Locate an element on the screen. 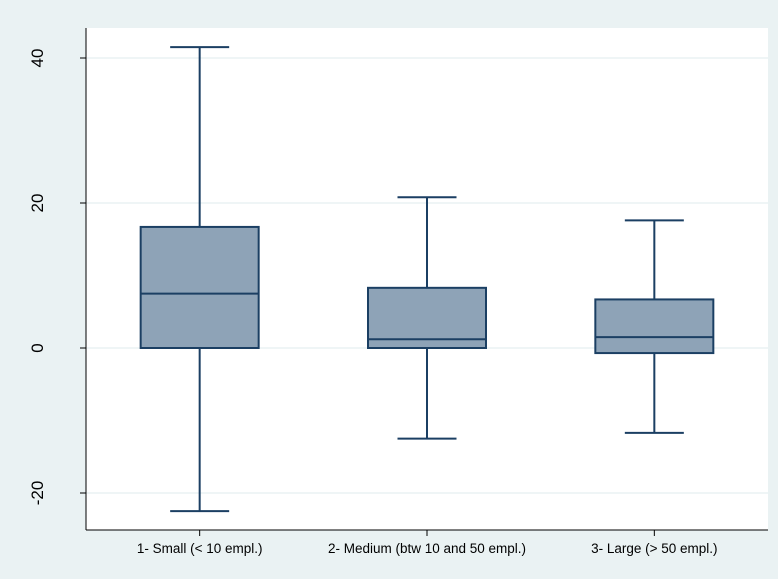 Image resolution: width=778 pixels, height=579 pixels. x-tick-label: 3- Large (> 50 empl.) is located at coordinates (654, 548).